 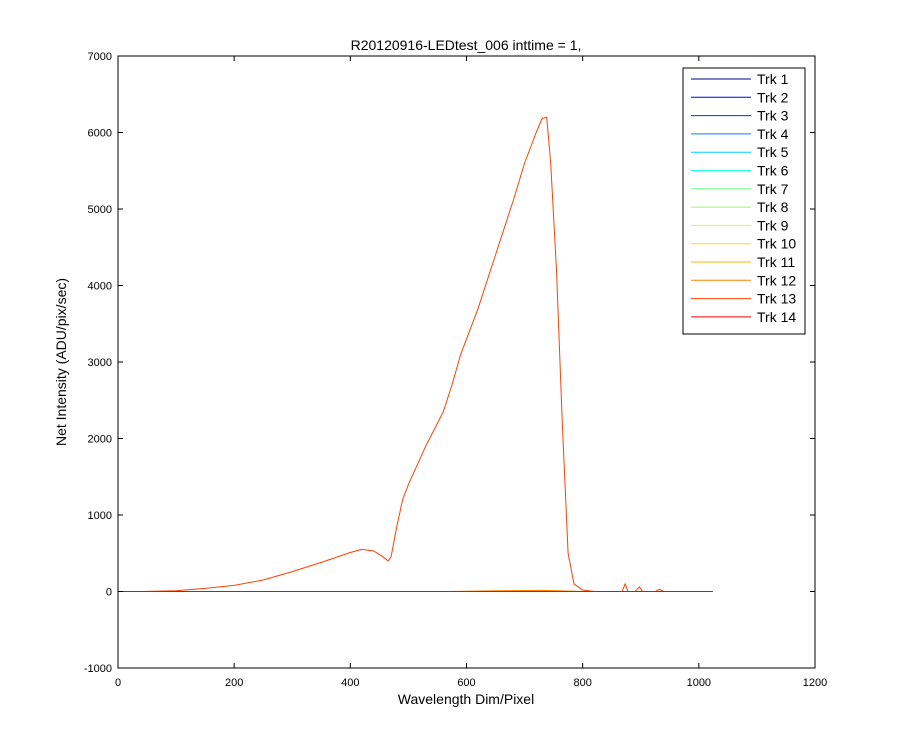 What do you see at coordinates (773, 116) in the screenshot?
I see `legend-label-trk-3: Trk 3` at bounding box center [773, 116].